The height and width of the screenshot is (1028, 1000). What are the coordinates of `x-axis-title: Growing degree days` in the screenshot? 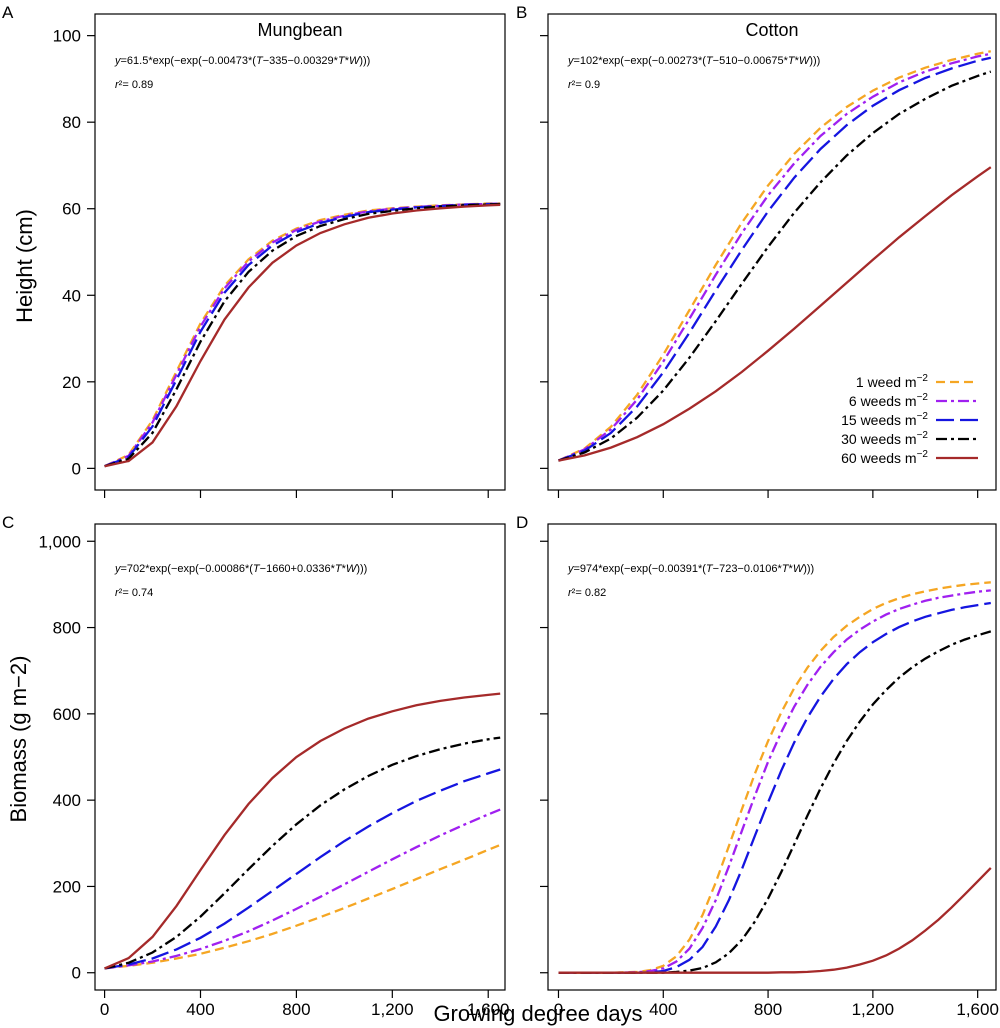 It's located at (537, 1013).